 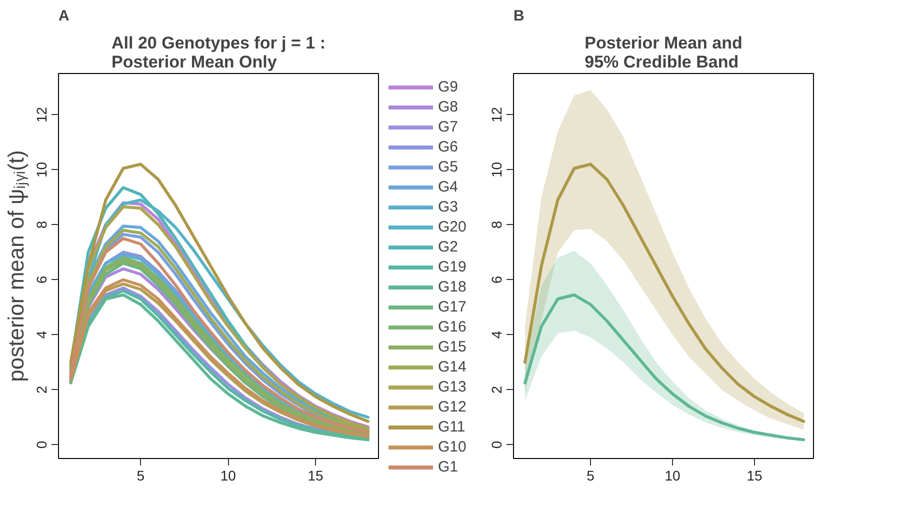 I want to click on legend-label: G14, so click(x=452, y=366).